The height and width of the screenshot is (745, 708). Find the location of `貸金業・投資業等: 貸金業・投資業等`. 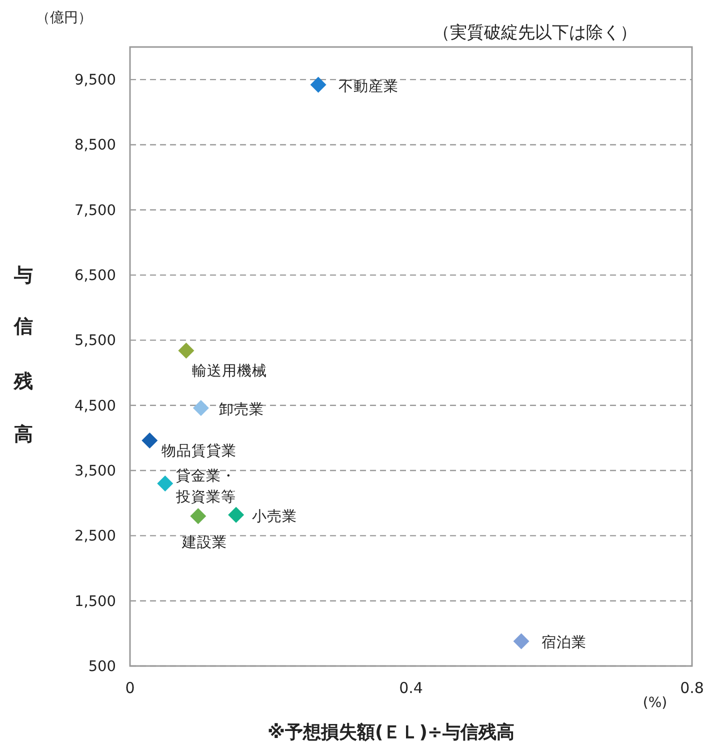

貸金業・投資業等: 貸金業・投資業等 is located at coordinates (196, 487).